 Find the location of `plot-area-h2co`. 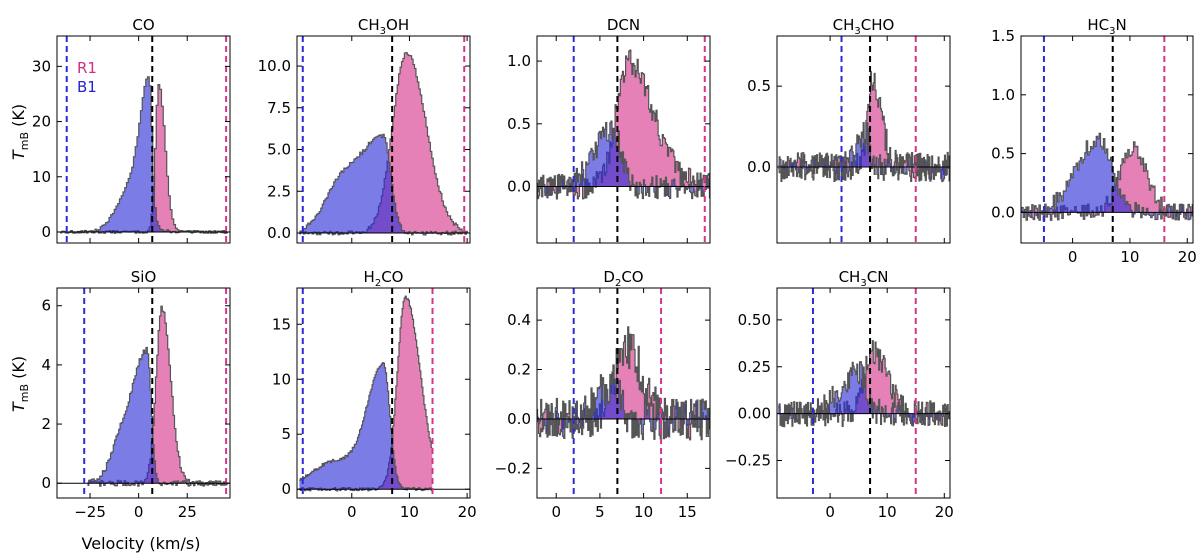

plot-area-h2co is located at coordinates (383, 393).